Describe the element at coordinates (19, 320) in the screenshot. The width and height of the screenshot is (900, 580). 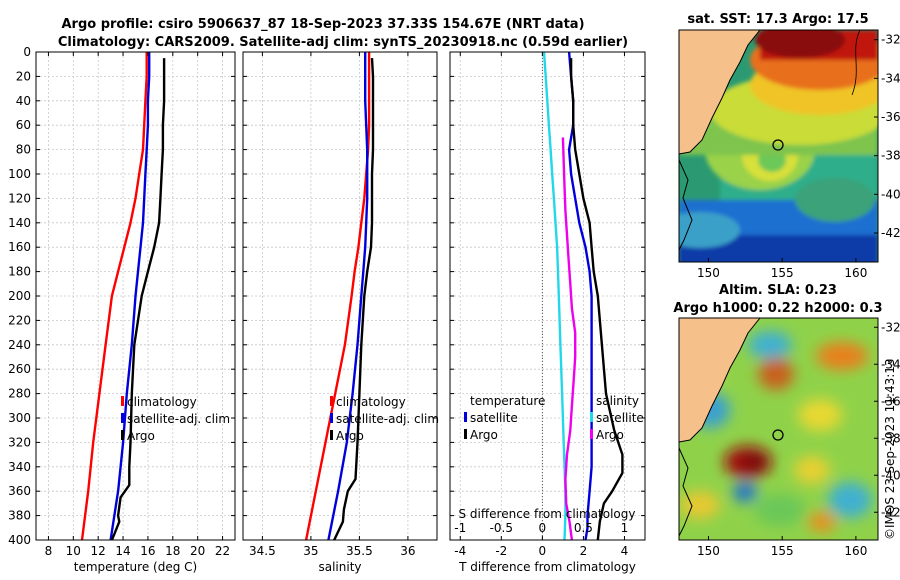
I see `y-tick-label: 220` at that location.